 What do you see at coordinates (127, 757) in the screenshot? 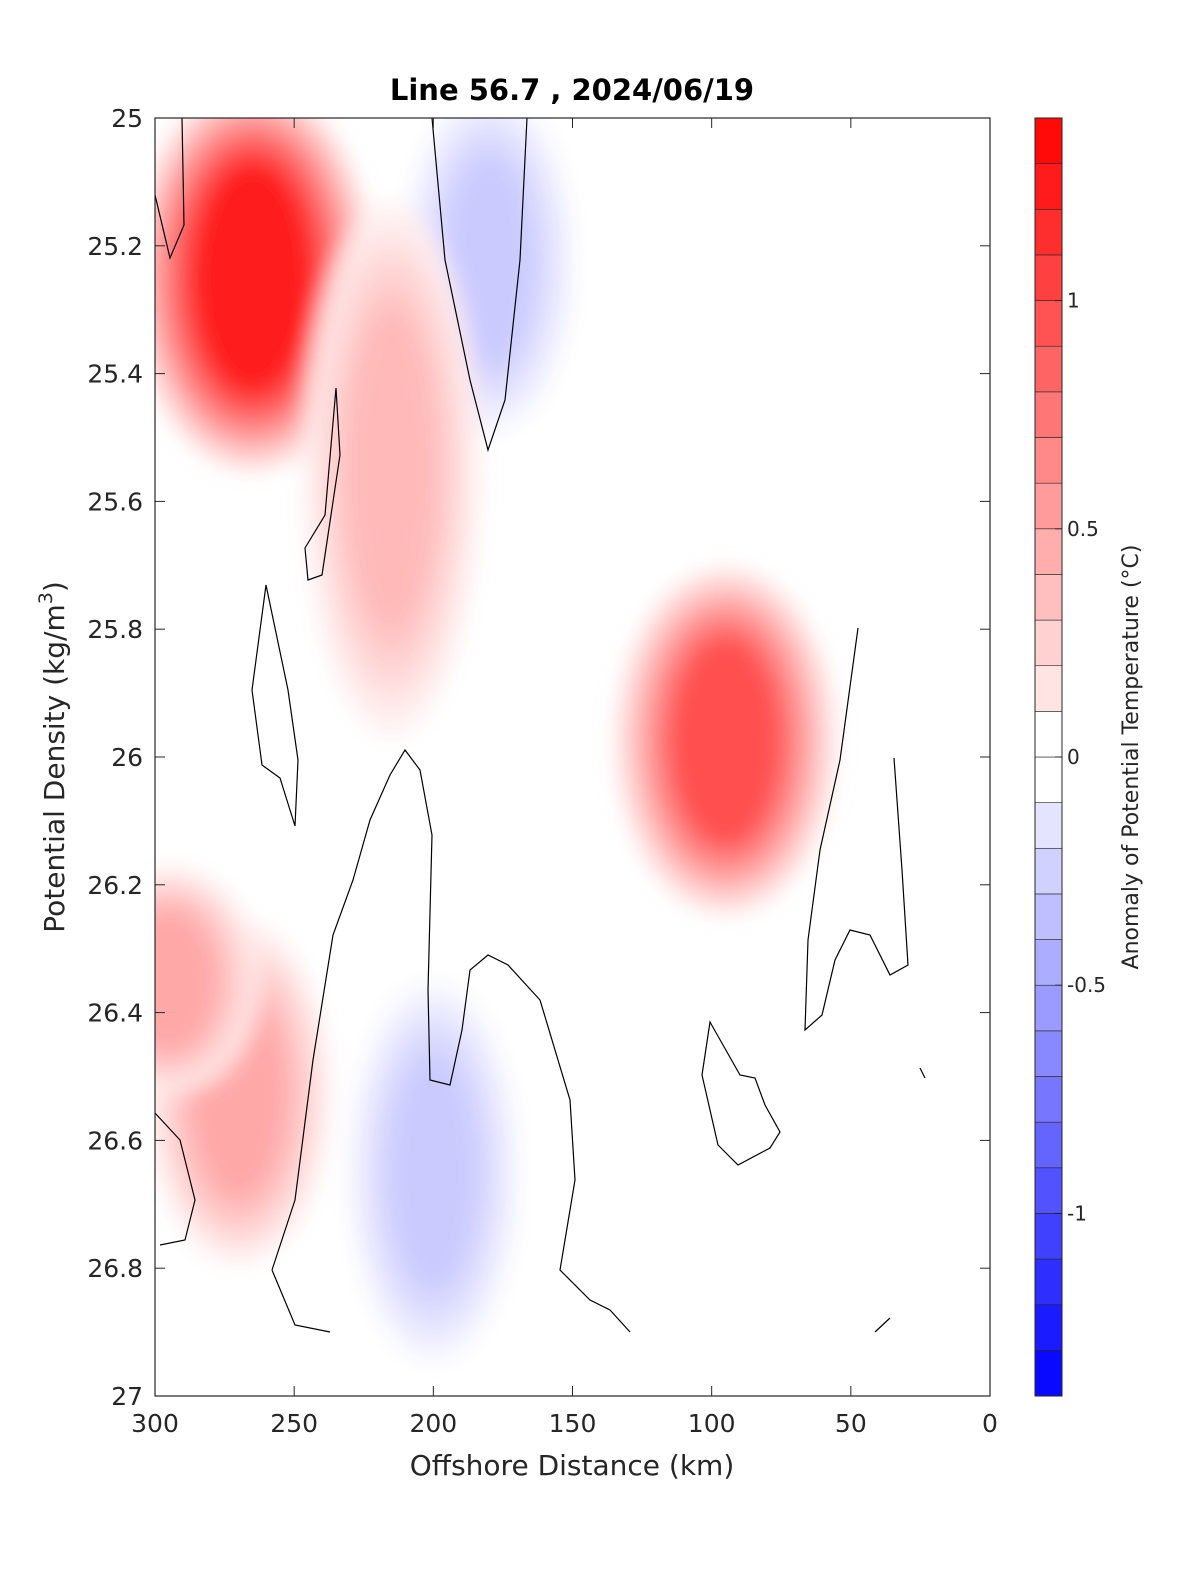
I see `y-tick-label: 26` at bounding box center [127, 757].